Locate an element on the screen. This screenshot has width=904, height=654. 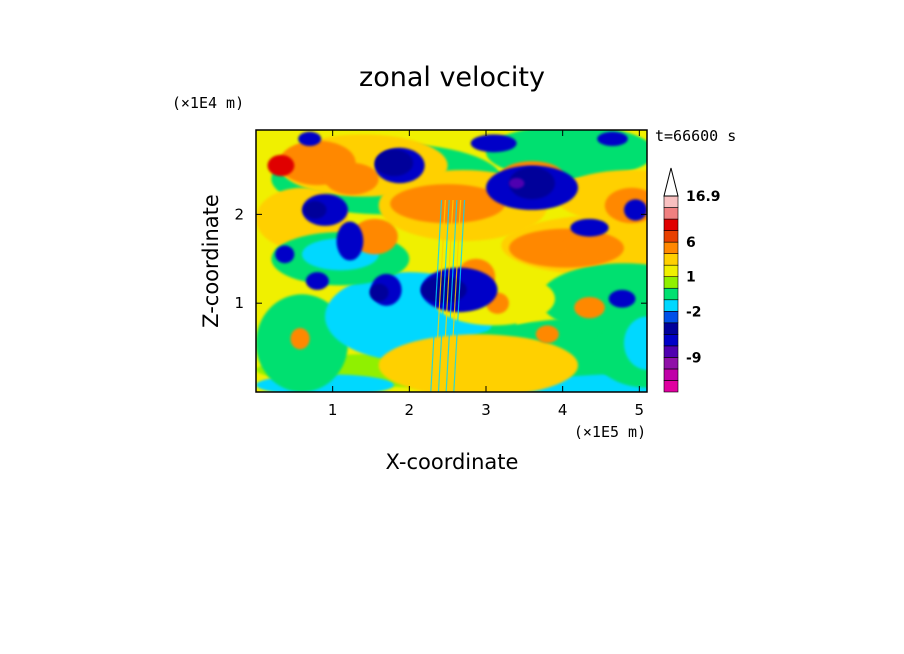
x-unit-label: (×1E5 m) is located at coordinates (610, 432).